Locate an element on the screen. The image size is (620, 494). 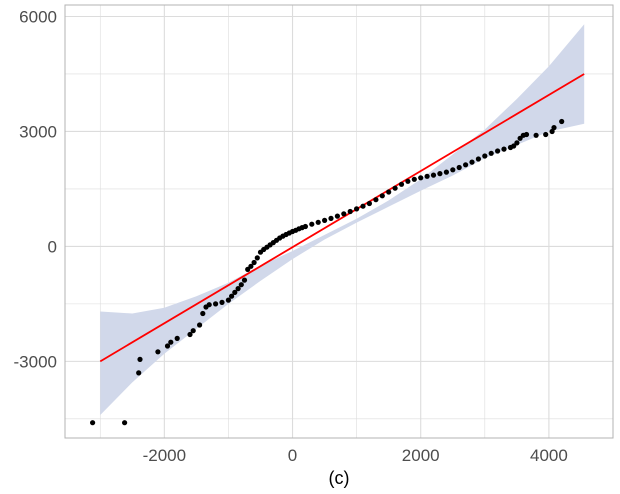
x-tick-label: 0 is located at coordinates (292, 455).